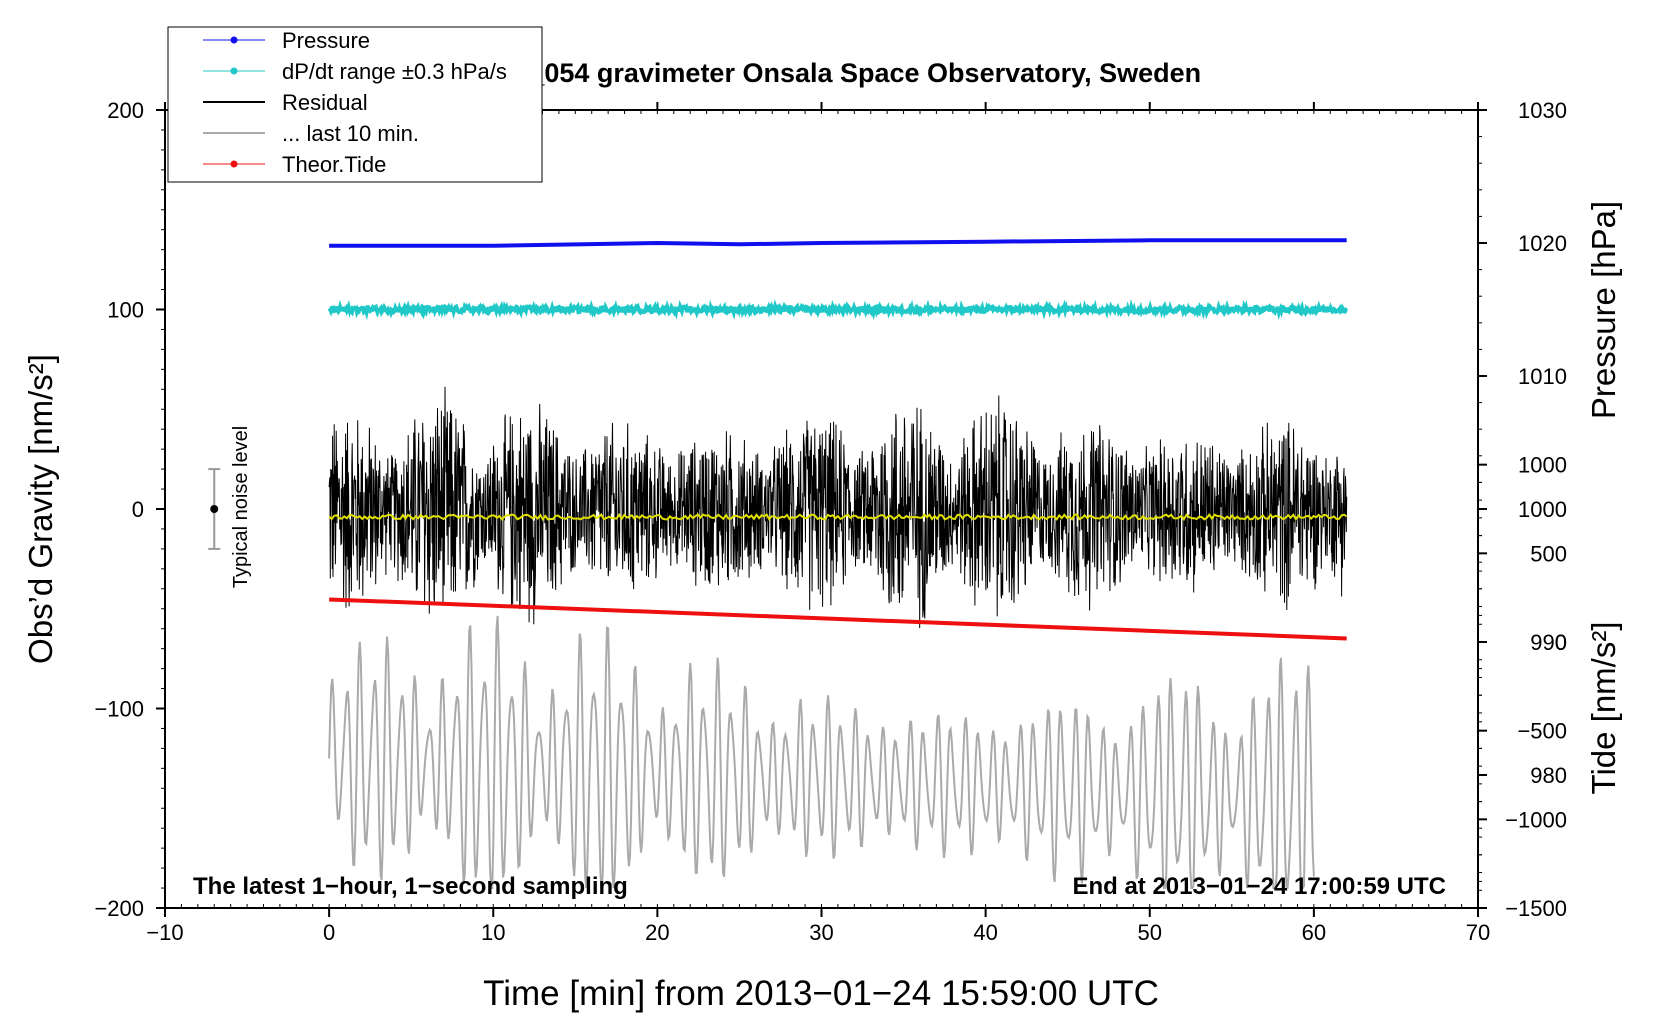 The width and height of the screenshot is (1660, 1020). What do you see at coordinates (1548, 642) in the screenshot?
I see `pressure-tick-label: 990` at bounding box center [1548, 642].